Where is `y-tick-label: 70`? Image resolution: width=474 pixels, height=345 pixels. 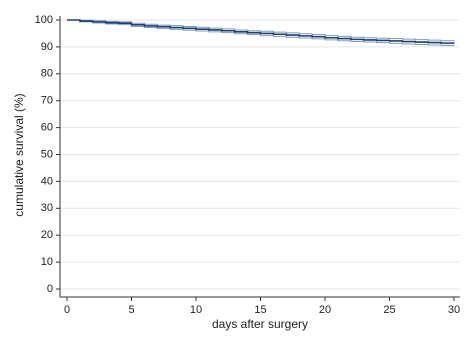
y-tick-label: 70 is located at coordinates (47, 101).